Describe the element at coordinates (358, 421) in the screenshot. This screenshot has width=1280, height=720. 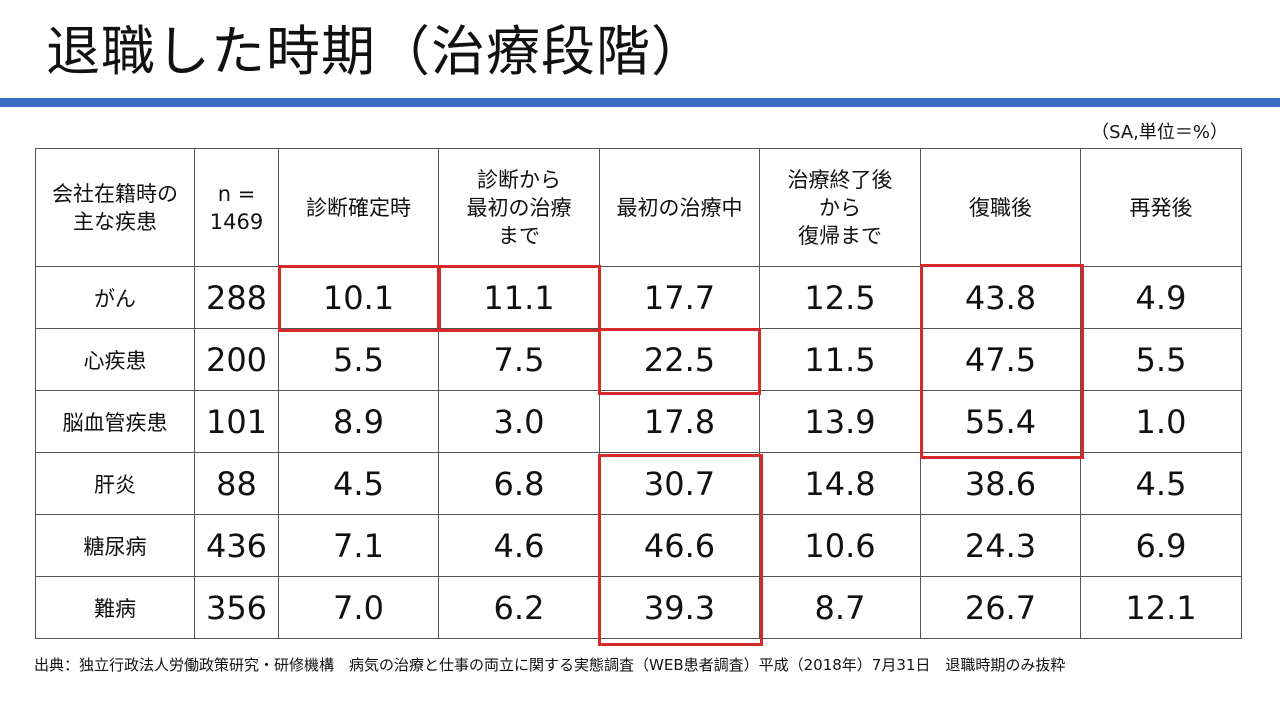
I see `value-cell: 8.9` at that location.